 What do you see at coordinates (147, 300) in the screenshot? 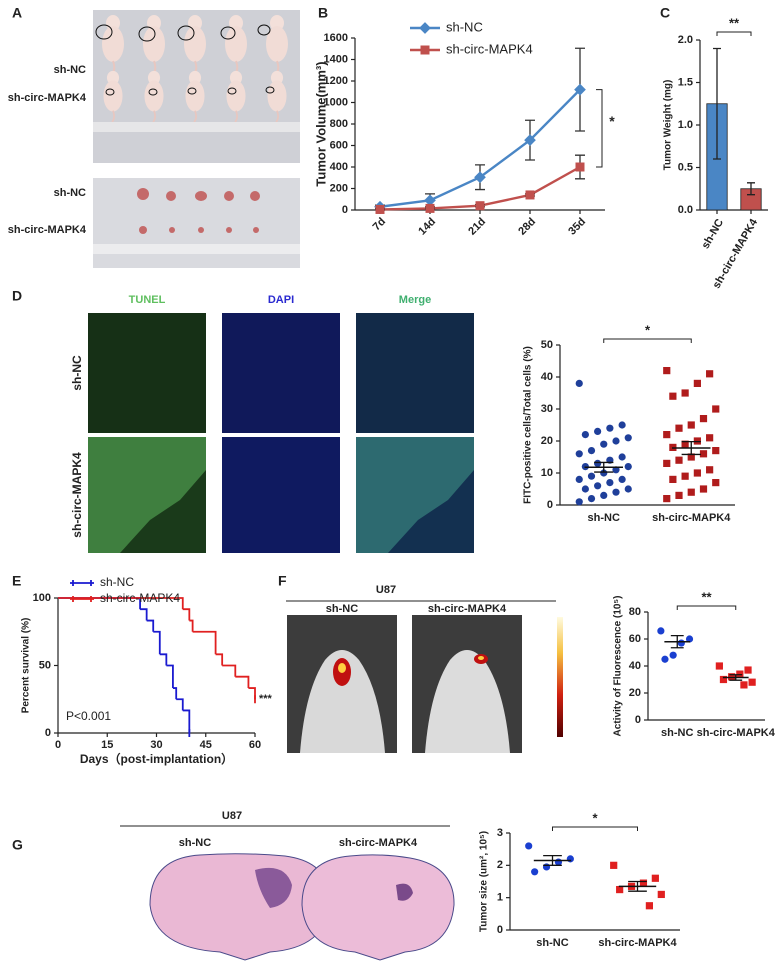
I see `column-label: TUNEL` at bounding box center [147, 300].